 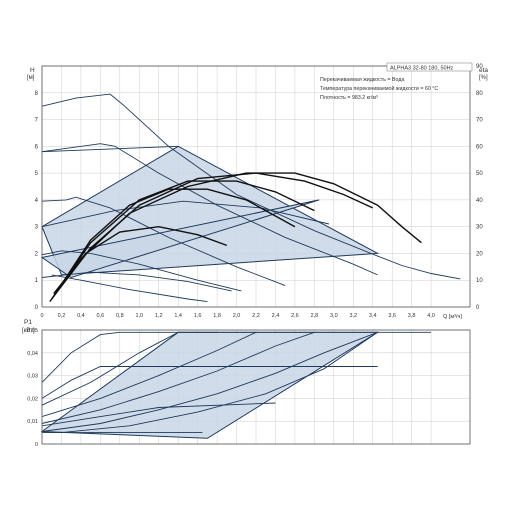 I want to click on head-tick-label: 2, so click(x=37, y=254).